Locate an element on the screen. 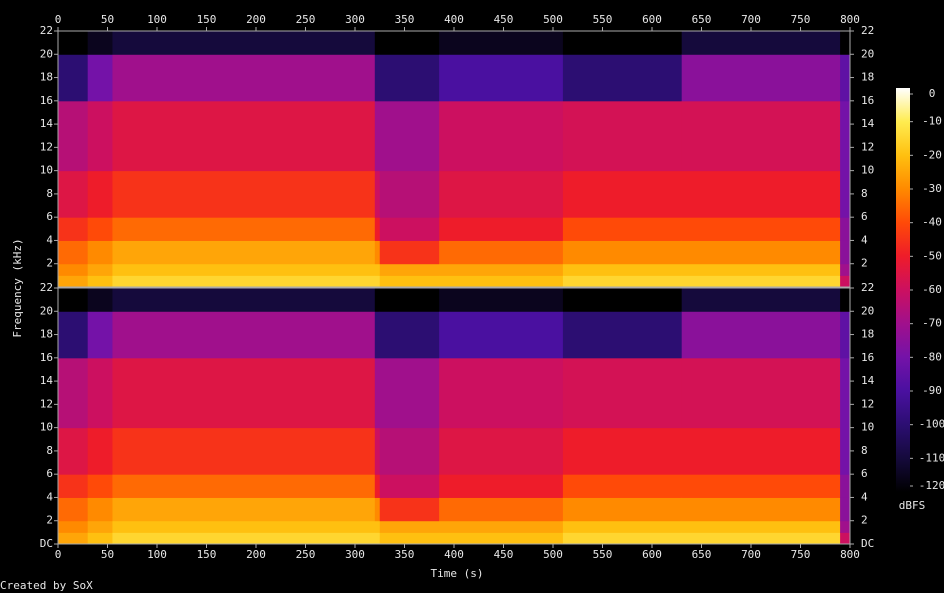 The image size is (944, 593). y-axis-label: Frequency (kHz) is located at coordinates (17, 287).